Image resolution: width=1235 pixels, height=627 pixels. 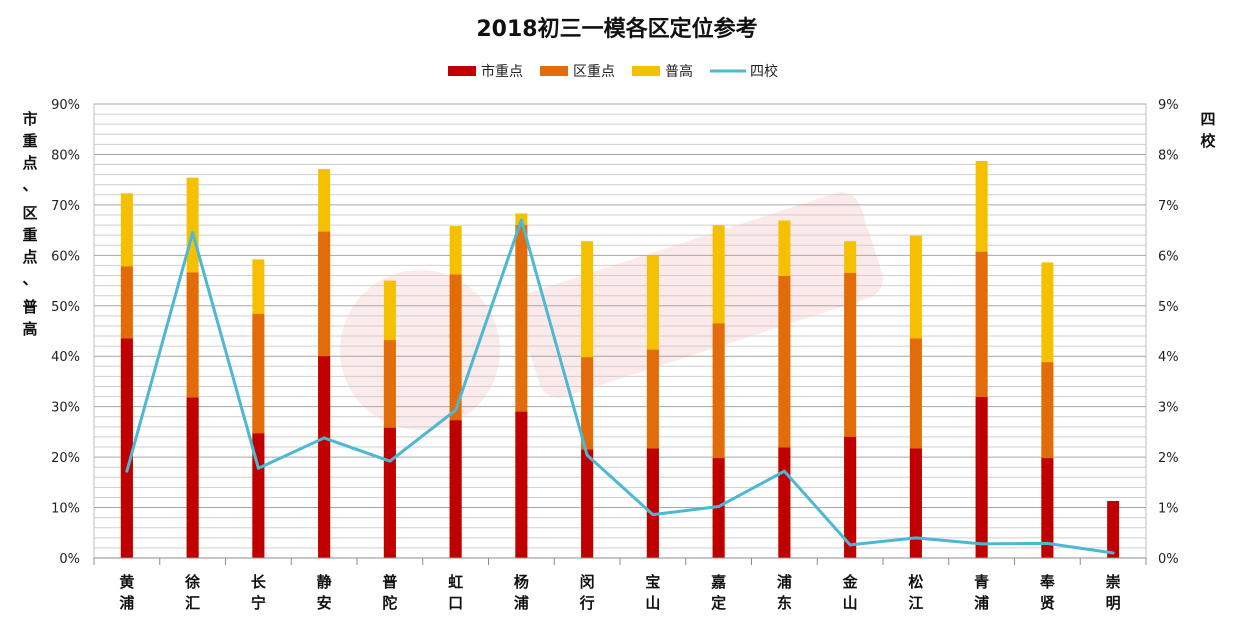 What do you see at coordinates (1168, 155) in the screenshot?
I see `right-tick-label: 8%` at bounding box center [1168, 155].